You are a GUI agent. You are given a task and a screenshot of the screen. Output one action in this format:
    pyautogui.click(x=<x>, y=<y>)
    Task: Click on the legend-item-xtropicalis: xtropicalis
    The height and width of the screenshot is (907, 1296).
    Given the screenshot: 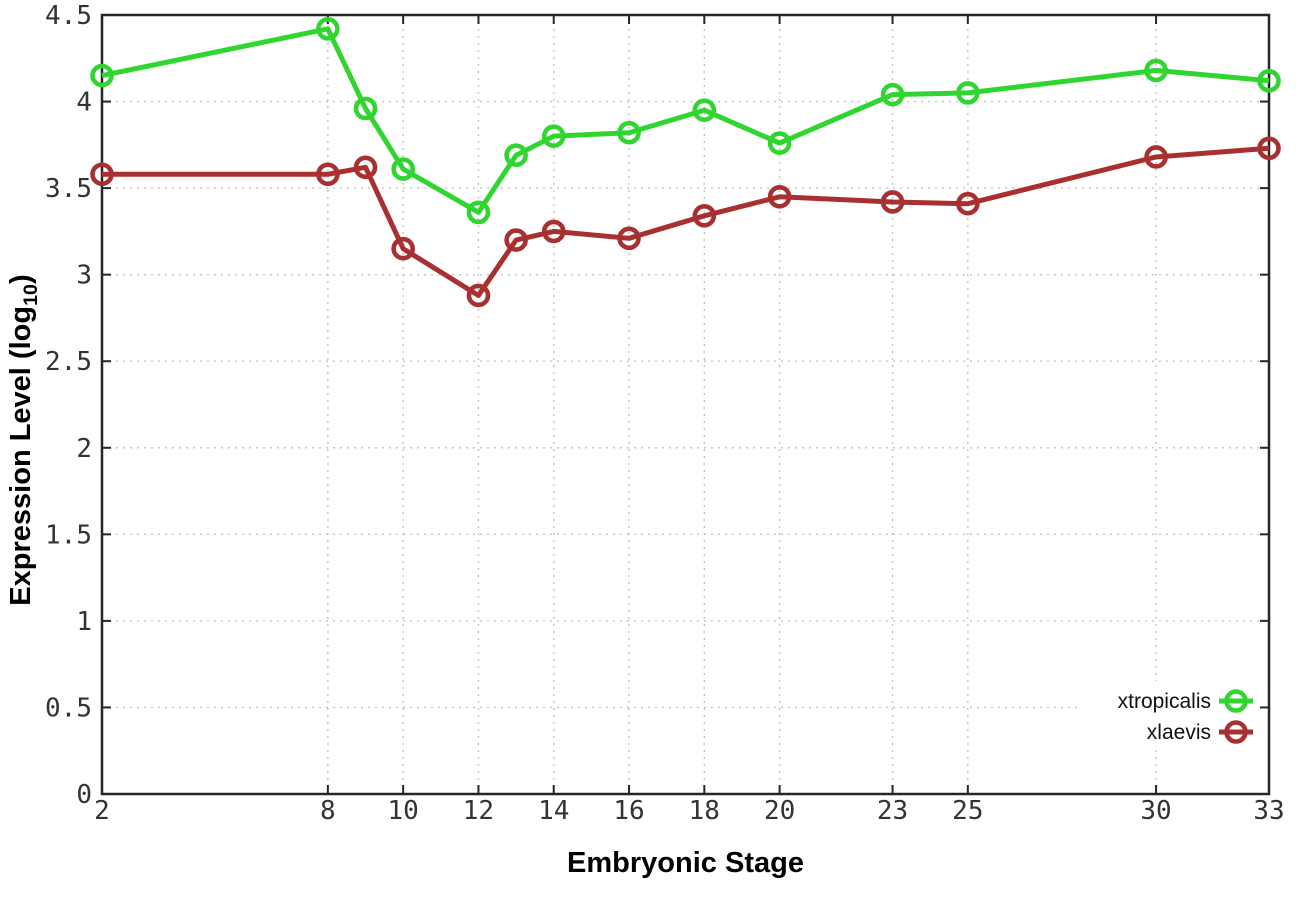 What is the action you would take?
    pyautogui.click(x=1185, y=701)
    